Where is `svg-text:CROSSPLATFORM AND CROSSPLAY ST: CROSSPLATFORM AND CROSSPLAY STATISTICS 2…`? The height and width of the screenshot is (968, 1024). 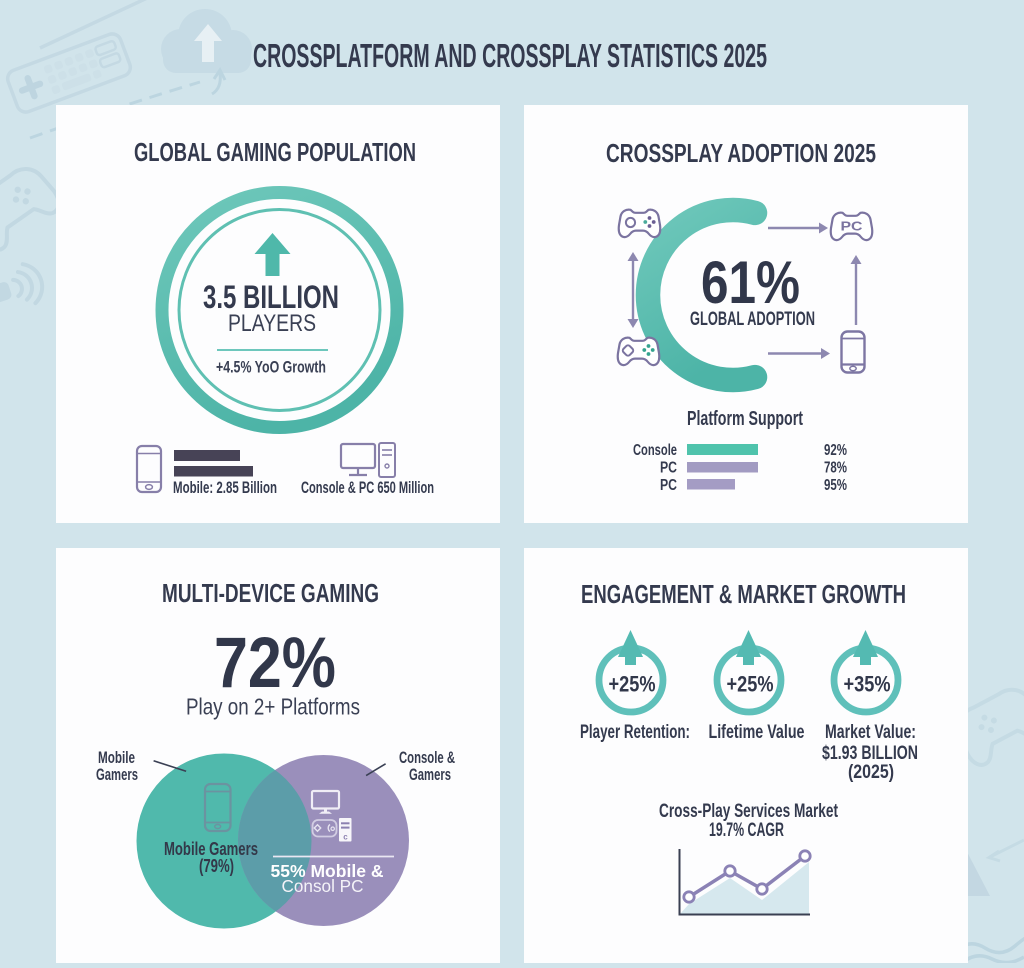 svg-text:CROSSPLATFORM AND CROSSPLAY ST: CROSSPLATFORM AND CROSSPLAY STATISTICS 2… is located at coordinates (510, 55).